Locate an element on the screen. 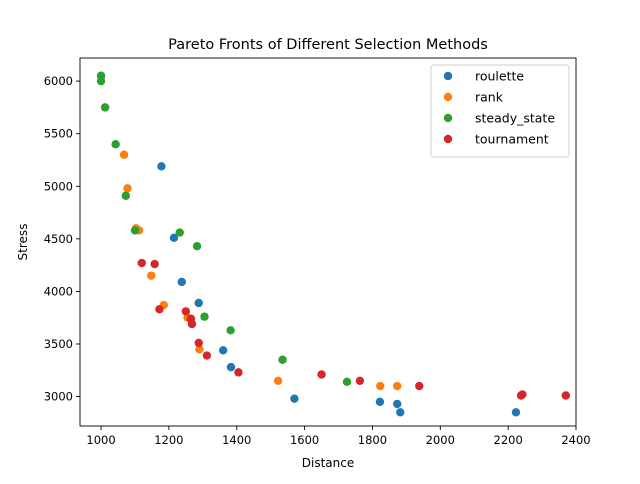 This screenshot has width=640, height=484. legend-marker-rank is located at coordinates (448, 97).